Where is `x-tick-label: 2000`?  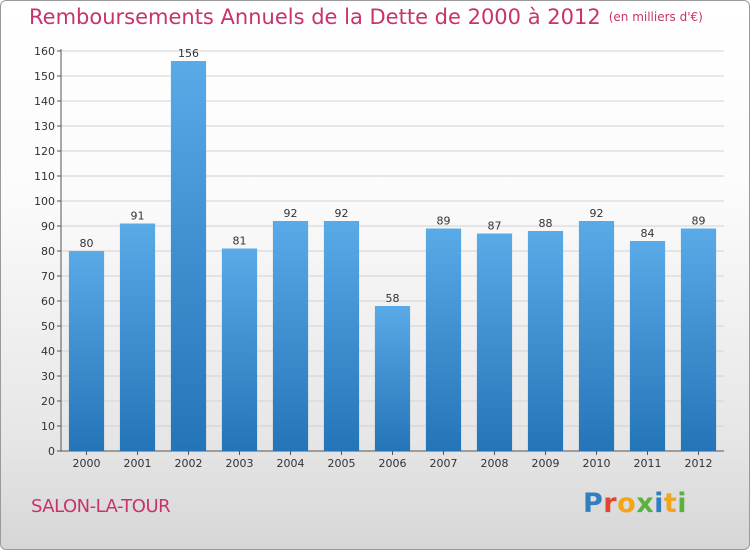 x-tick-label: 2000 is located at coordinates (87, 463).